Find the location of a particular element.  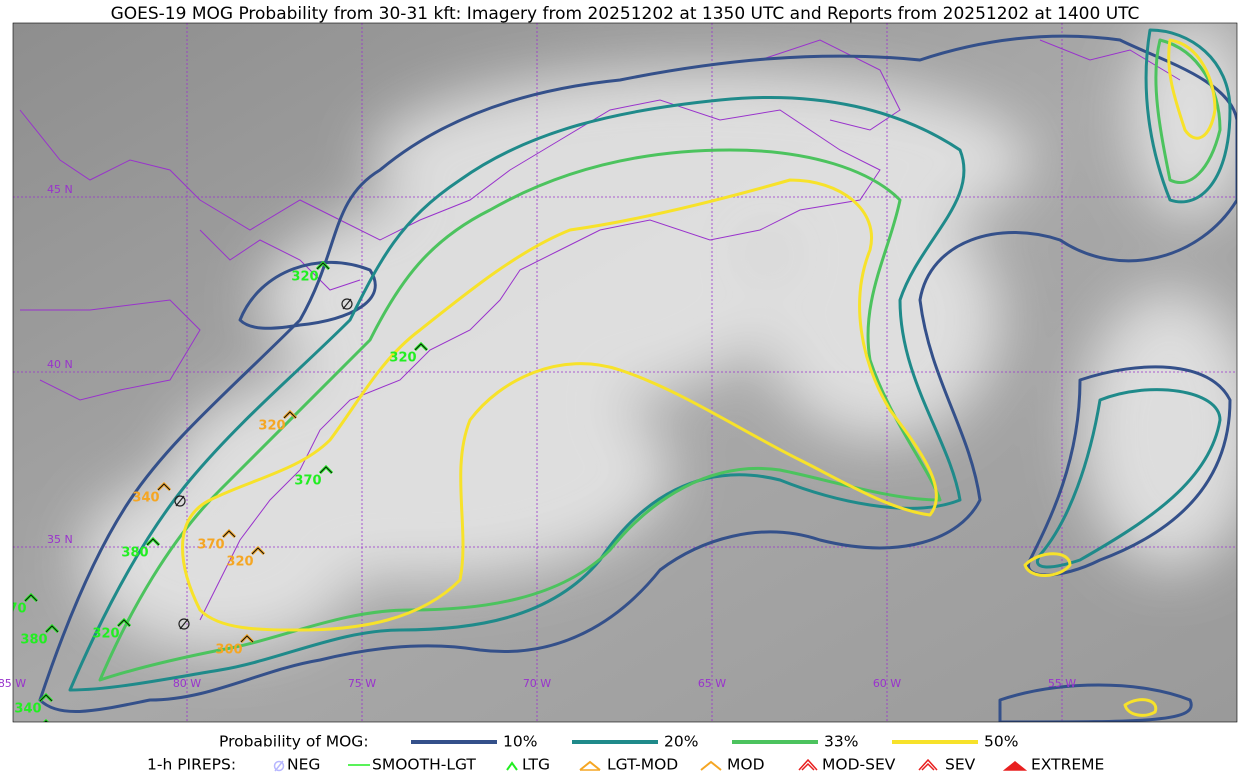

legend-label: 20% is located at coordinates (681, 742).